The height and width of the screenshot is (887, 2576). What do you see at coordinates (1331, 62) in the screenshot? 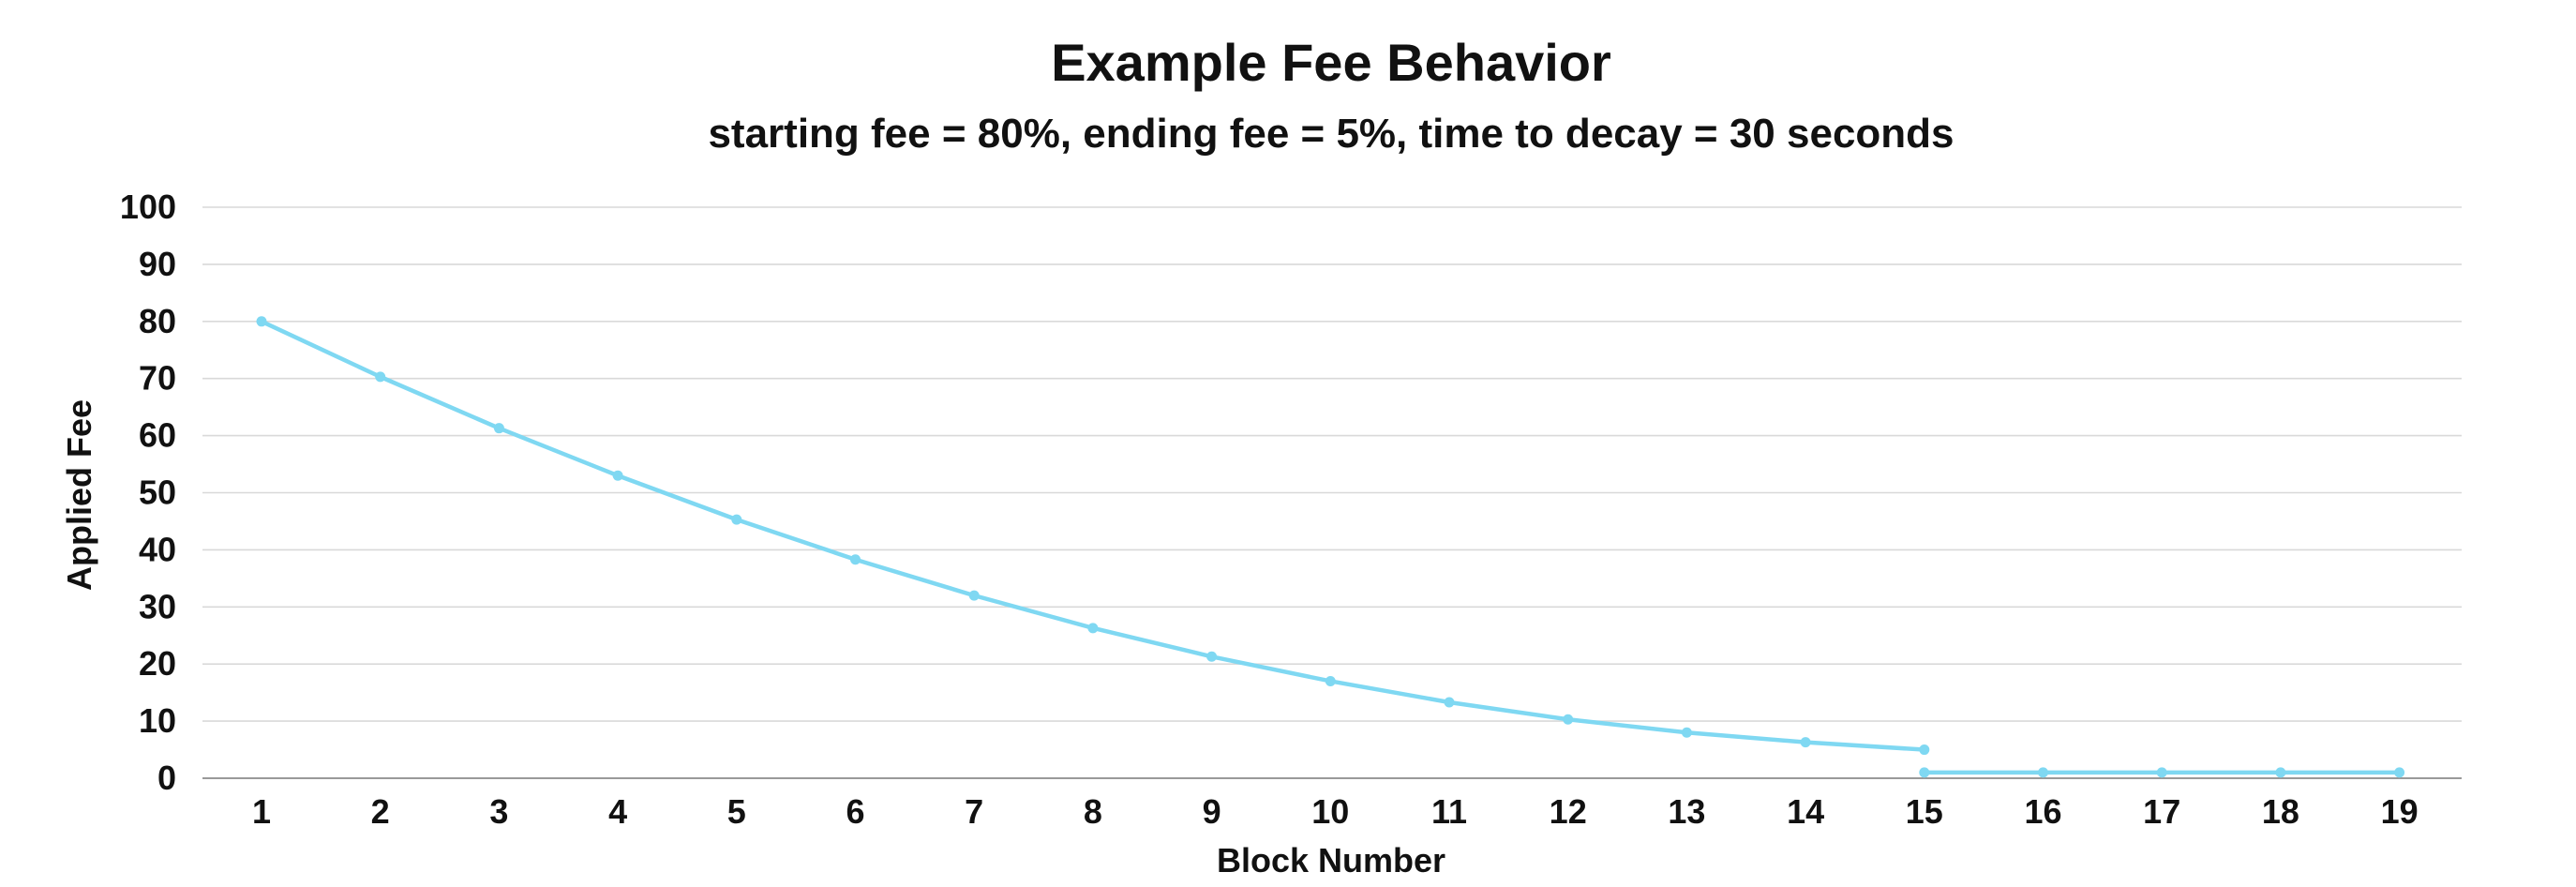
I see `chart-title: Example Fee Behavior` at bounding box center [1331, 62].